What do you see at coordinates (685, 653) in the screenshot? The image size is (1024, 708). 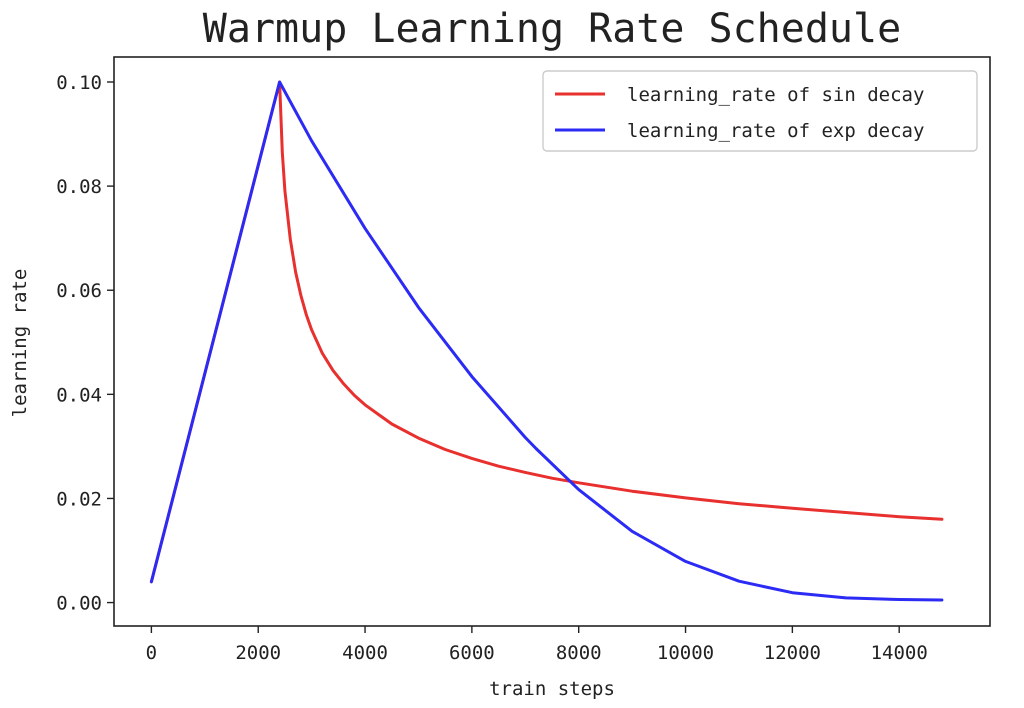 I see `x-tick-label: 10000` at bounding box center [685, 653].